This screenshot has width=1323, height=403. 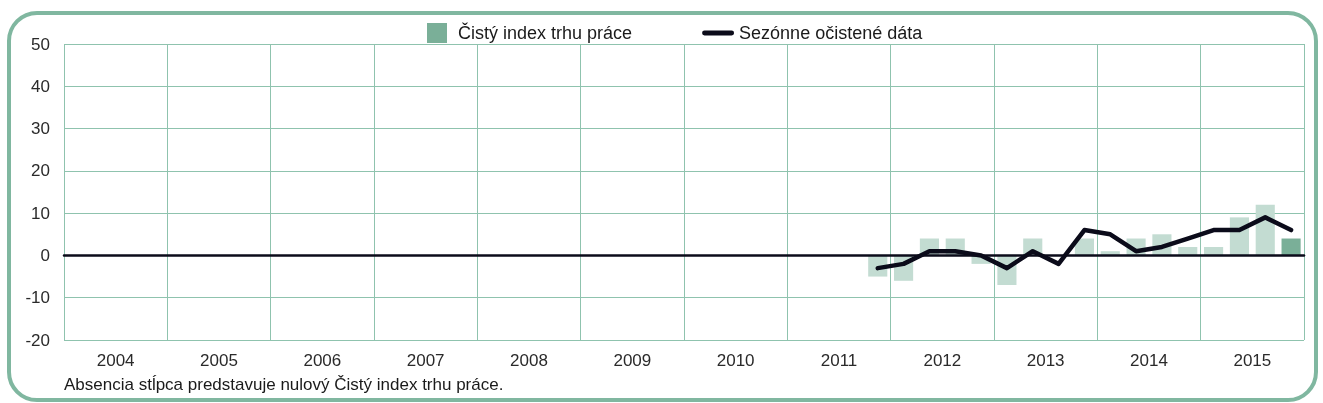 What do you see at coordinates (40, 44) in the screenshot?
I see `y-tick-label: 50` at bounding box center [40, 44].